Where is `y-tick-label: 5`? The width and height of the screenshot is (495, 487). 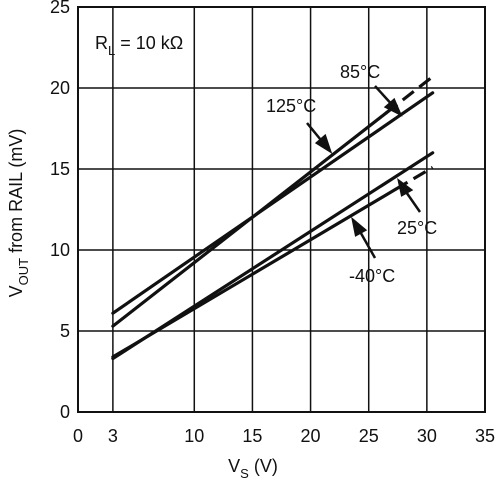 y-tick-label: 5 is located at coordinates (65, 331).